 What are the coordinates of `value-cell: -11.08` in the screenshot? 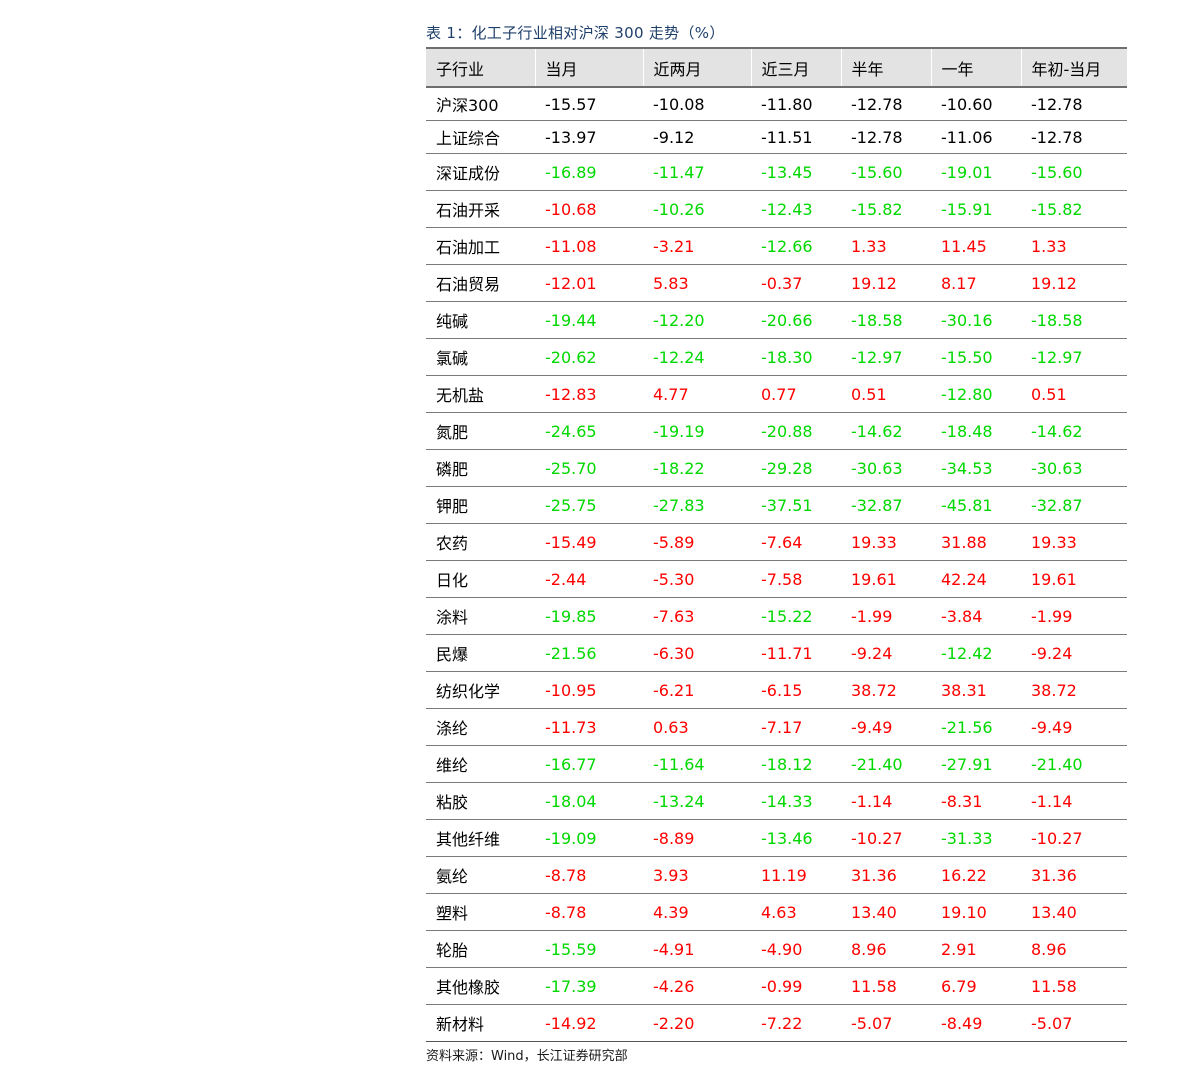 It's located at (589, 246).